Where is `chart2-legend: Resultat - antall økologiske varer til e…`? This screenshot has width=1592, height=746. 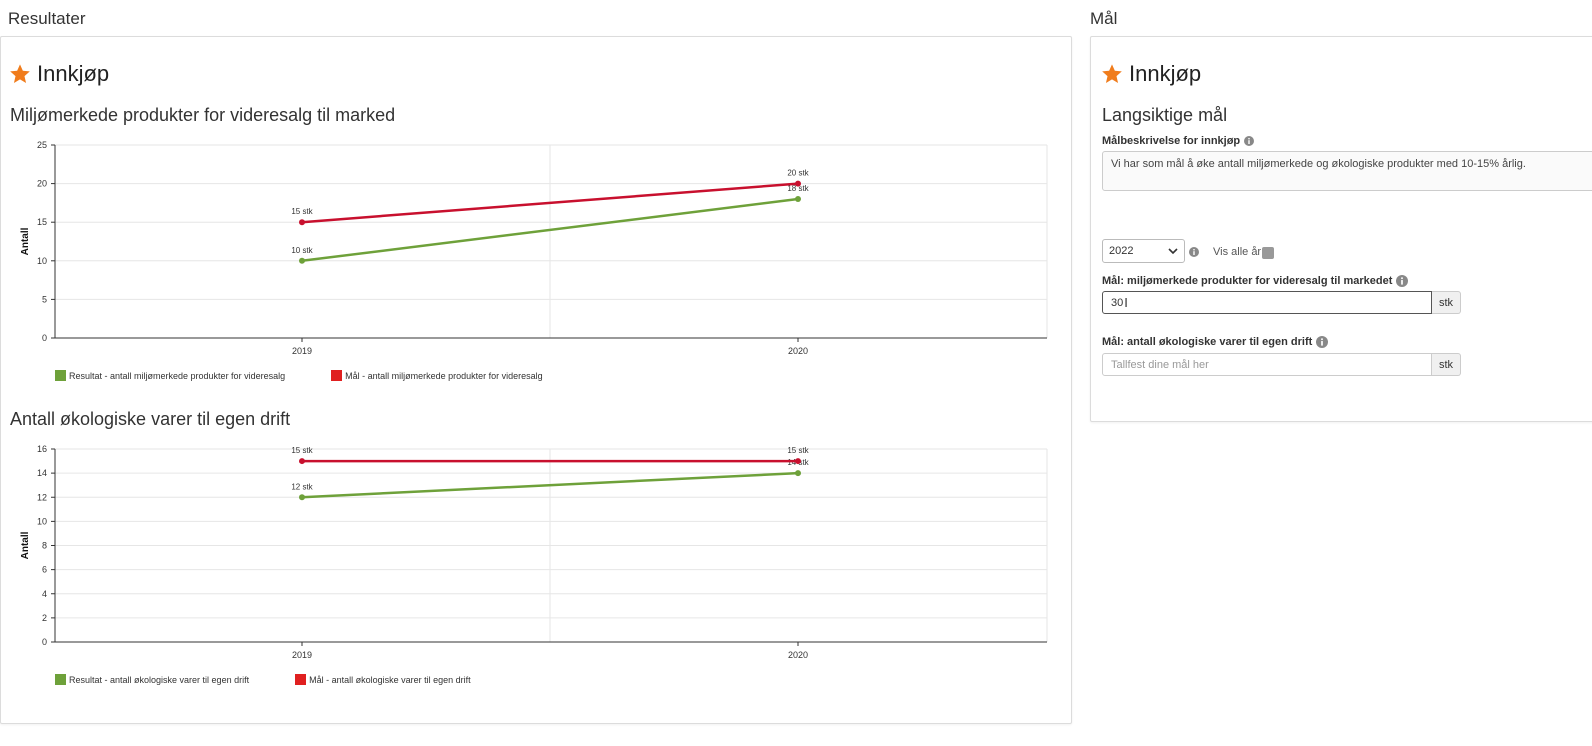
chart2-legend: Resultat - antall økologiske varer til e… is located at coordinates (263, 679).